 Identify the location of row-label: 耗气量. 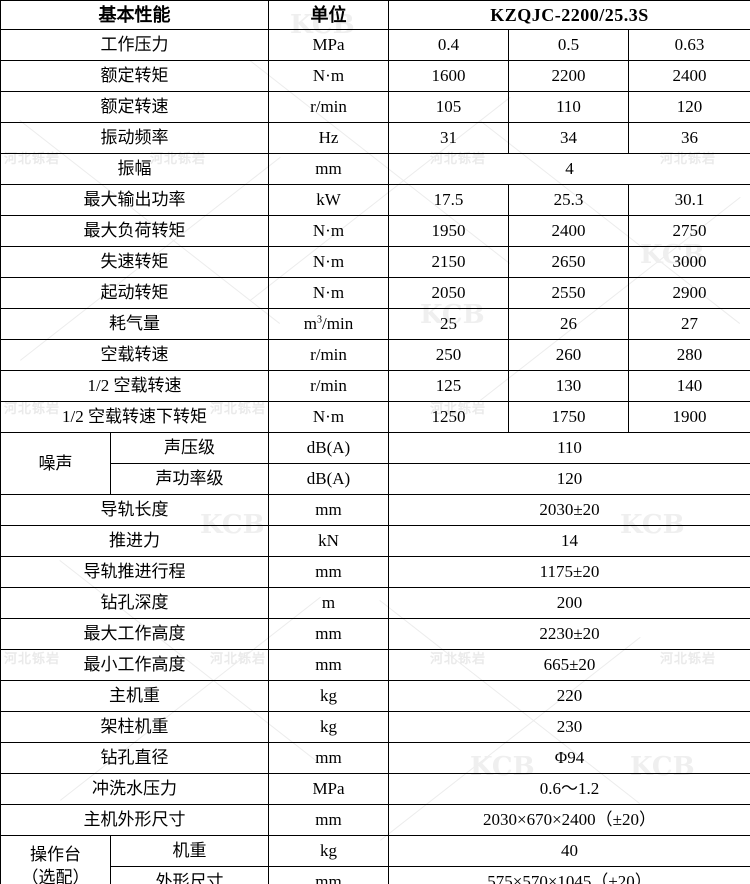
(134, 324).